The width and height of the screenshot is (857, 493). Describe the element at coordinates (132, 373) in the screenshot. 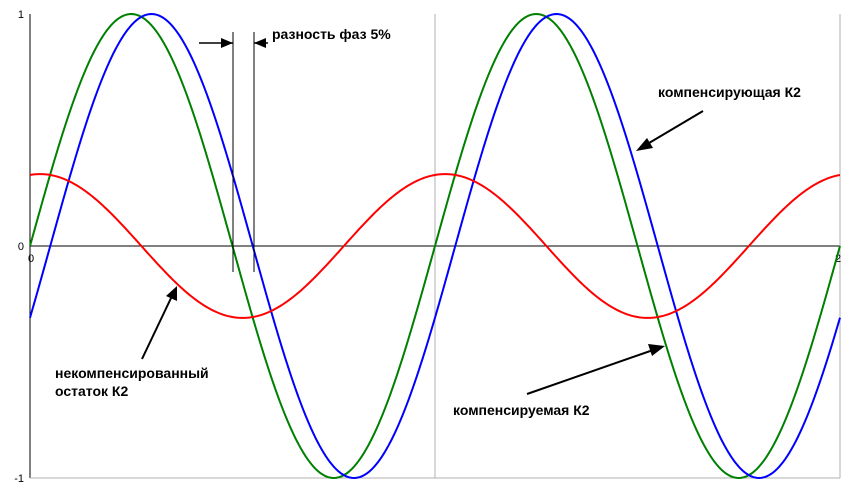

I see `residual-label-line1: некомпенсированный` at that location.